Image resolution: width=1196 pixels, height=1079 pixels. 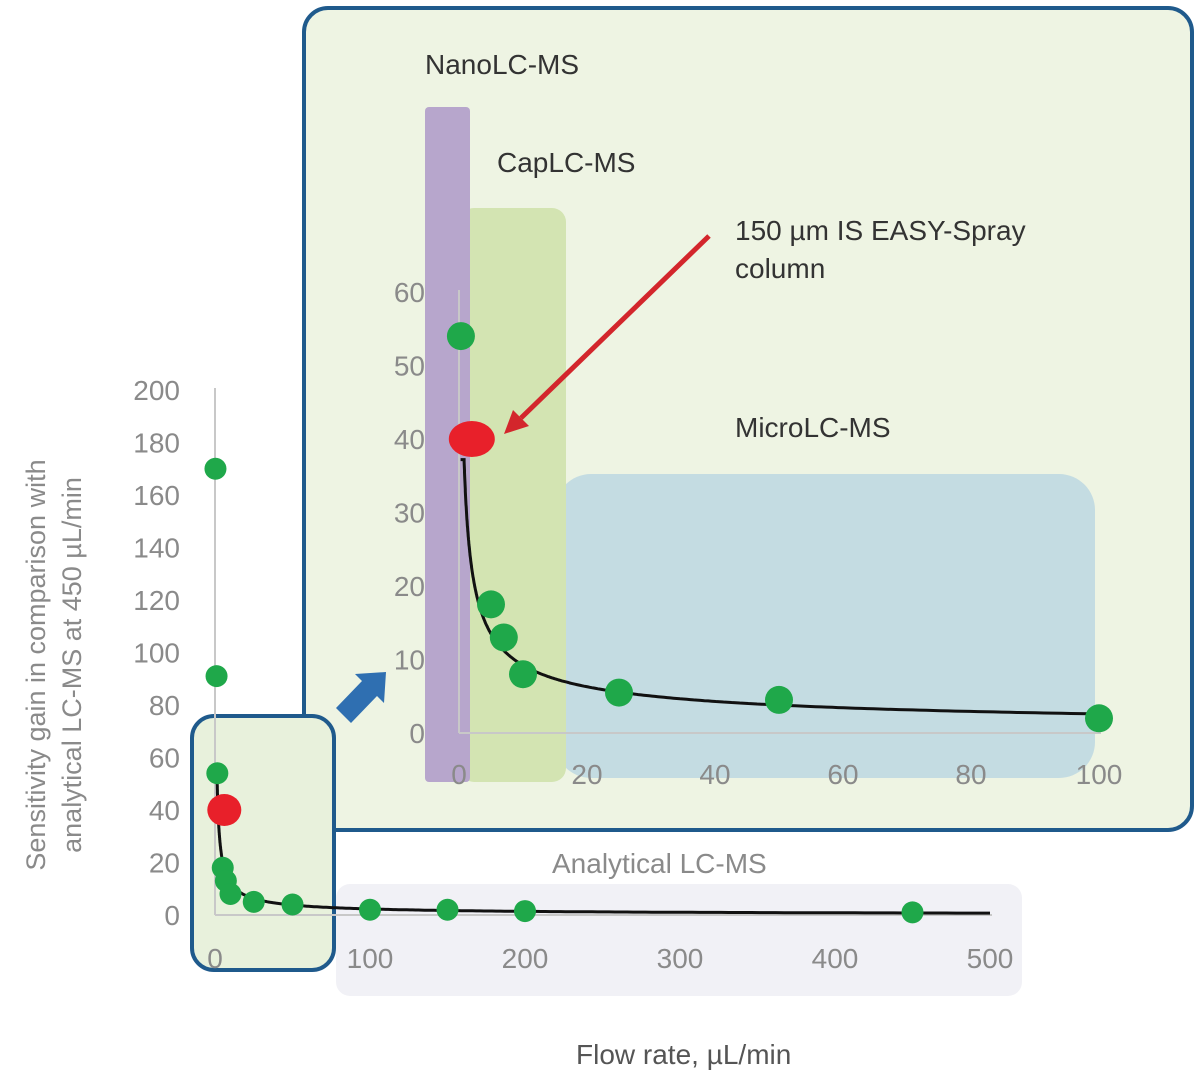 What do you see at coordinates (990, 958) in the screenshot?
I see `main-x-tick-label: 500` at bounding box center [990, 958].